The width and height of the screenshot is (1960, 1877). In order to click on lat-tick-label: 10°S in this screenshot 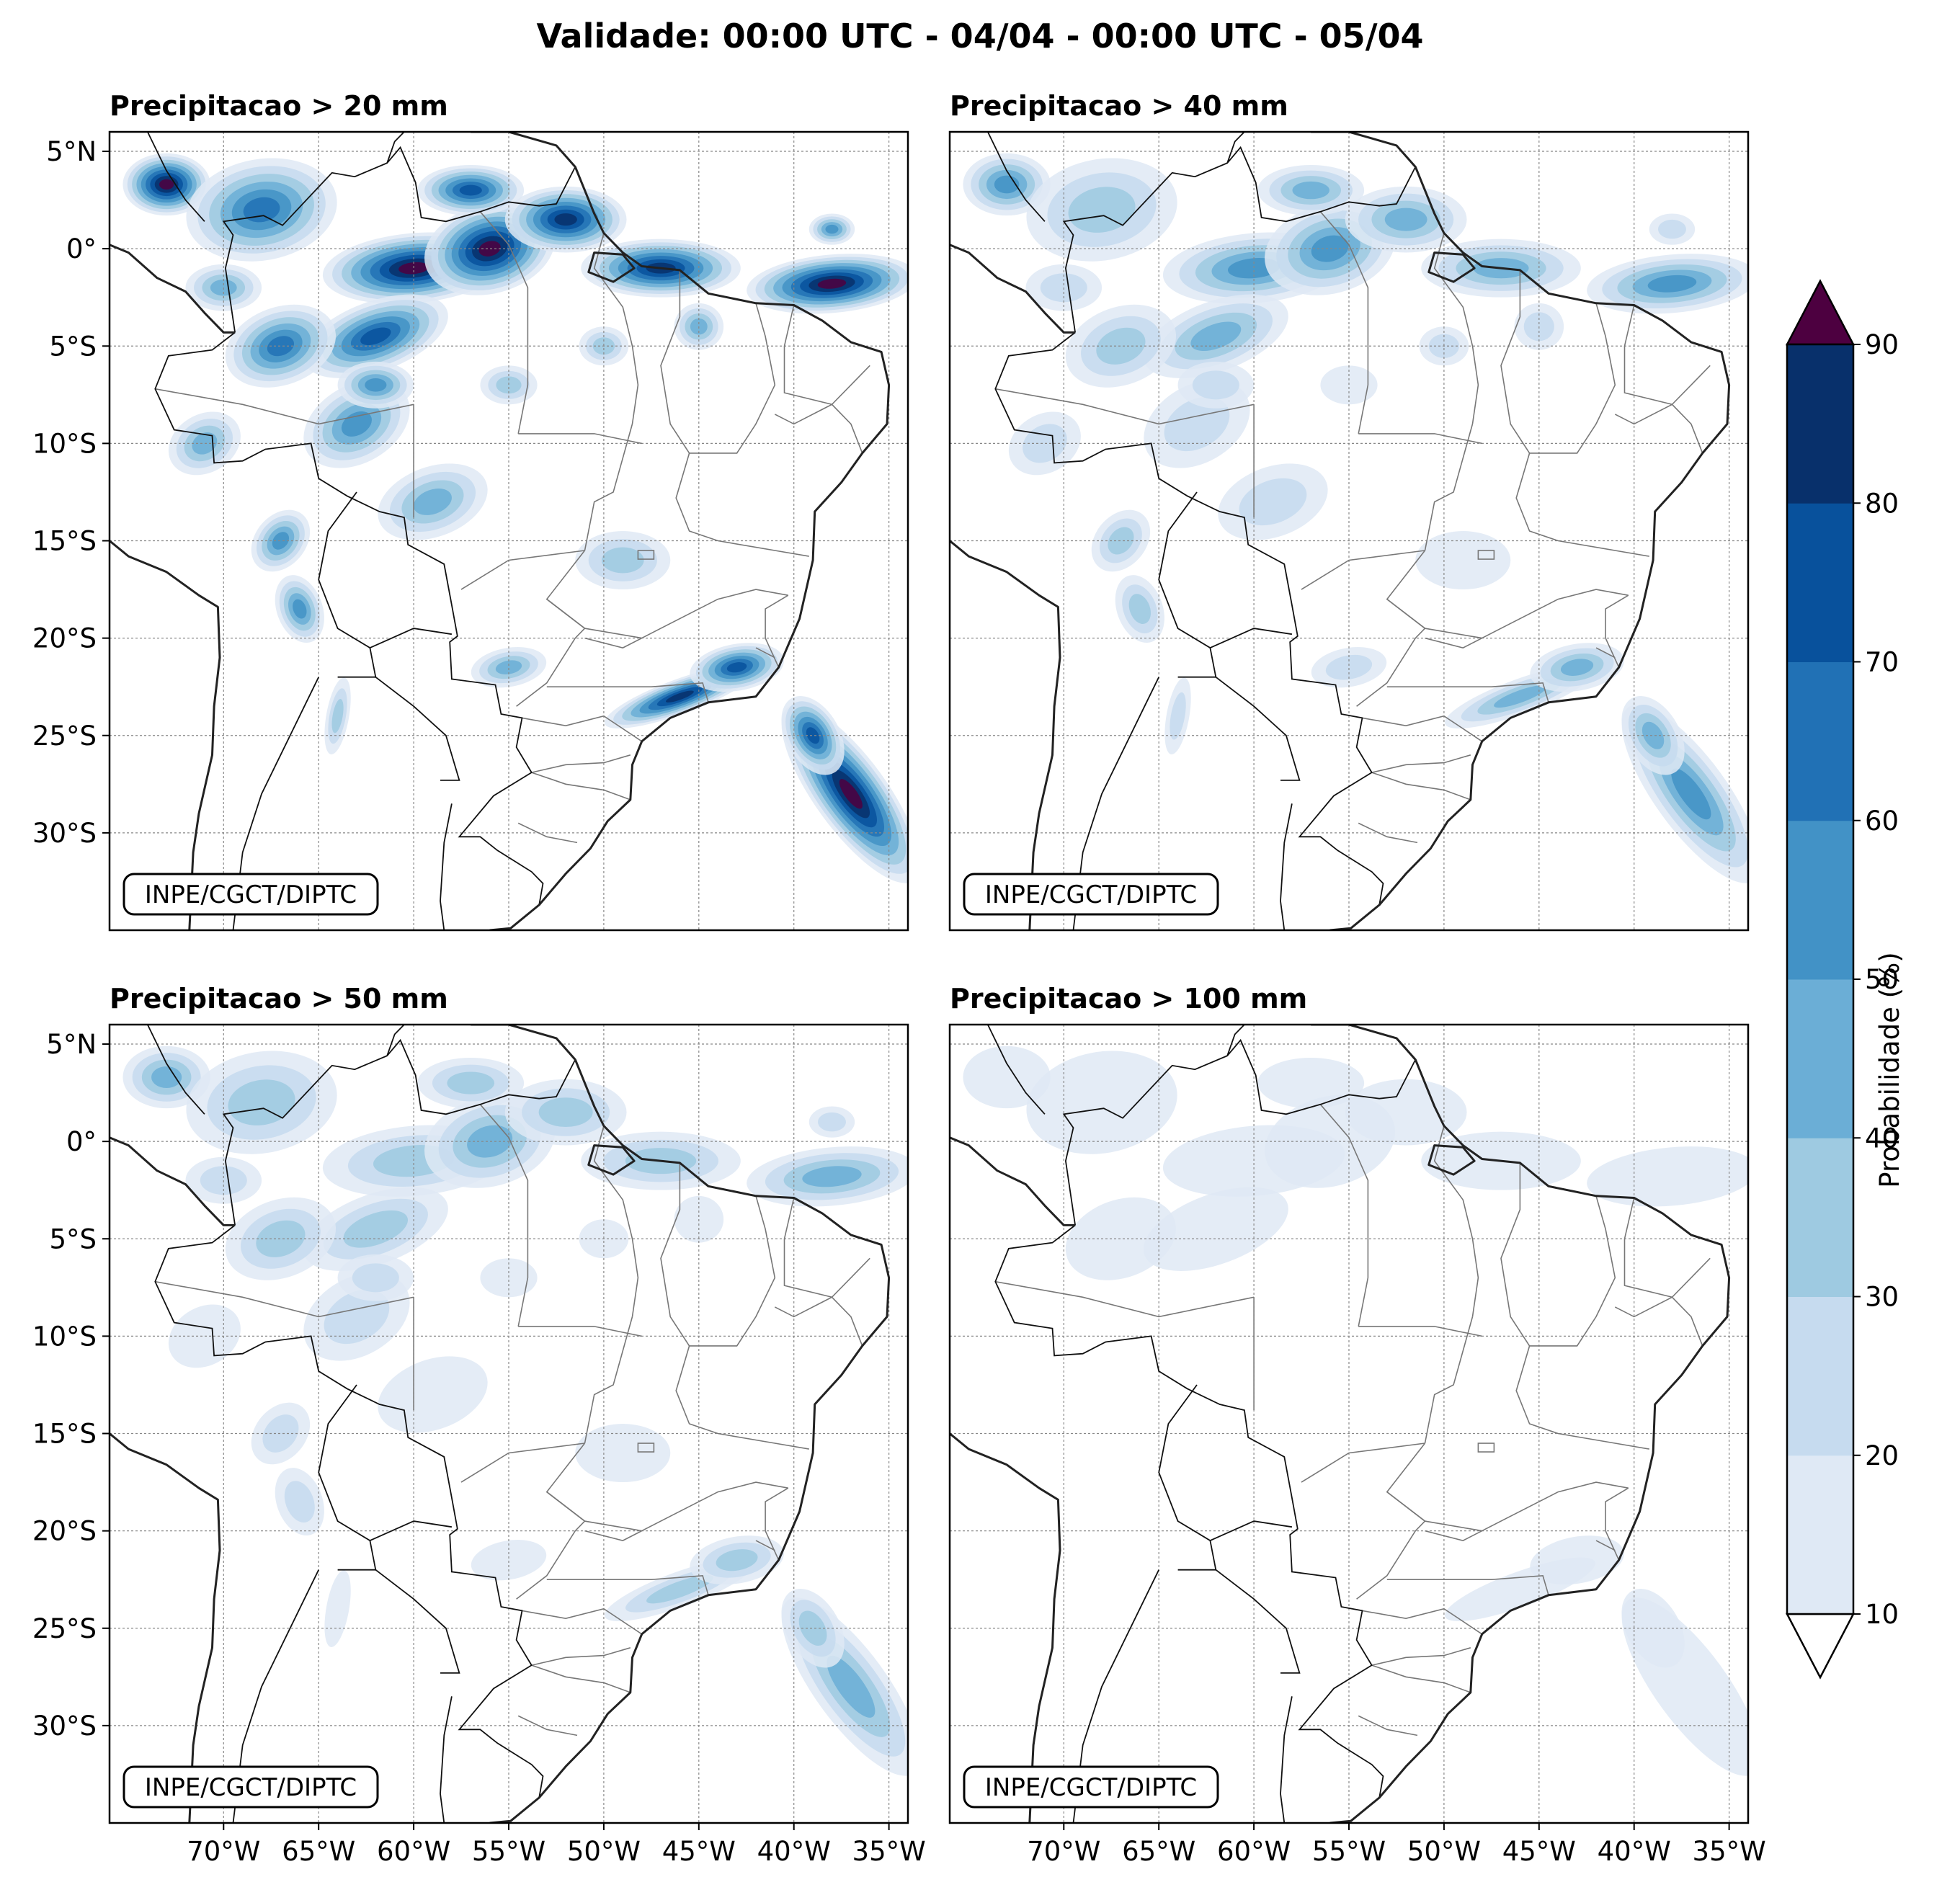, I will do `click(64, 1337)`.